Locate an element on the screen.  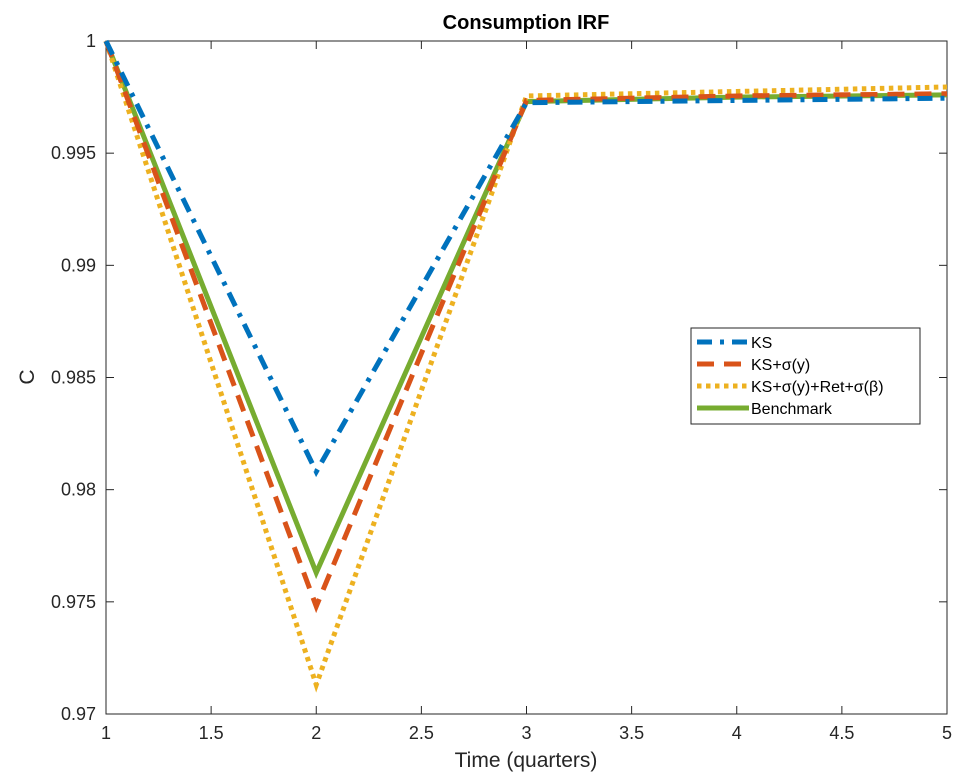
legend: KS KS+σ(y) KS+σ(y)+Ret+σ(β) Benchmark is located at coordinates (805, 376).